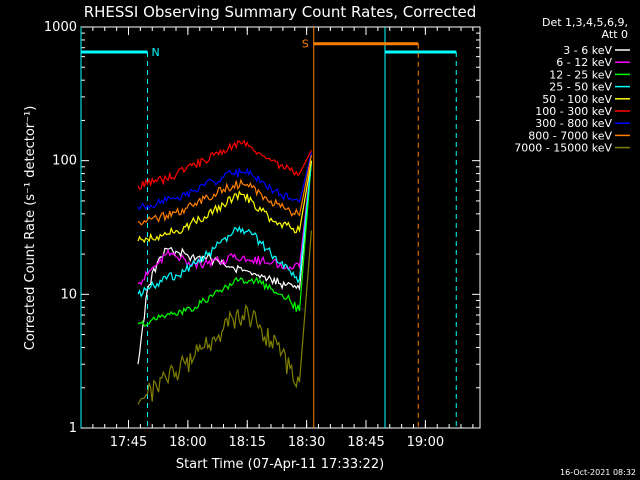  Describe the element at coordinates (598, 472) in the screenshot. I see `render-timestamp: 16-Oct-2021 08:32` at that location.